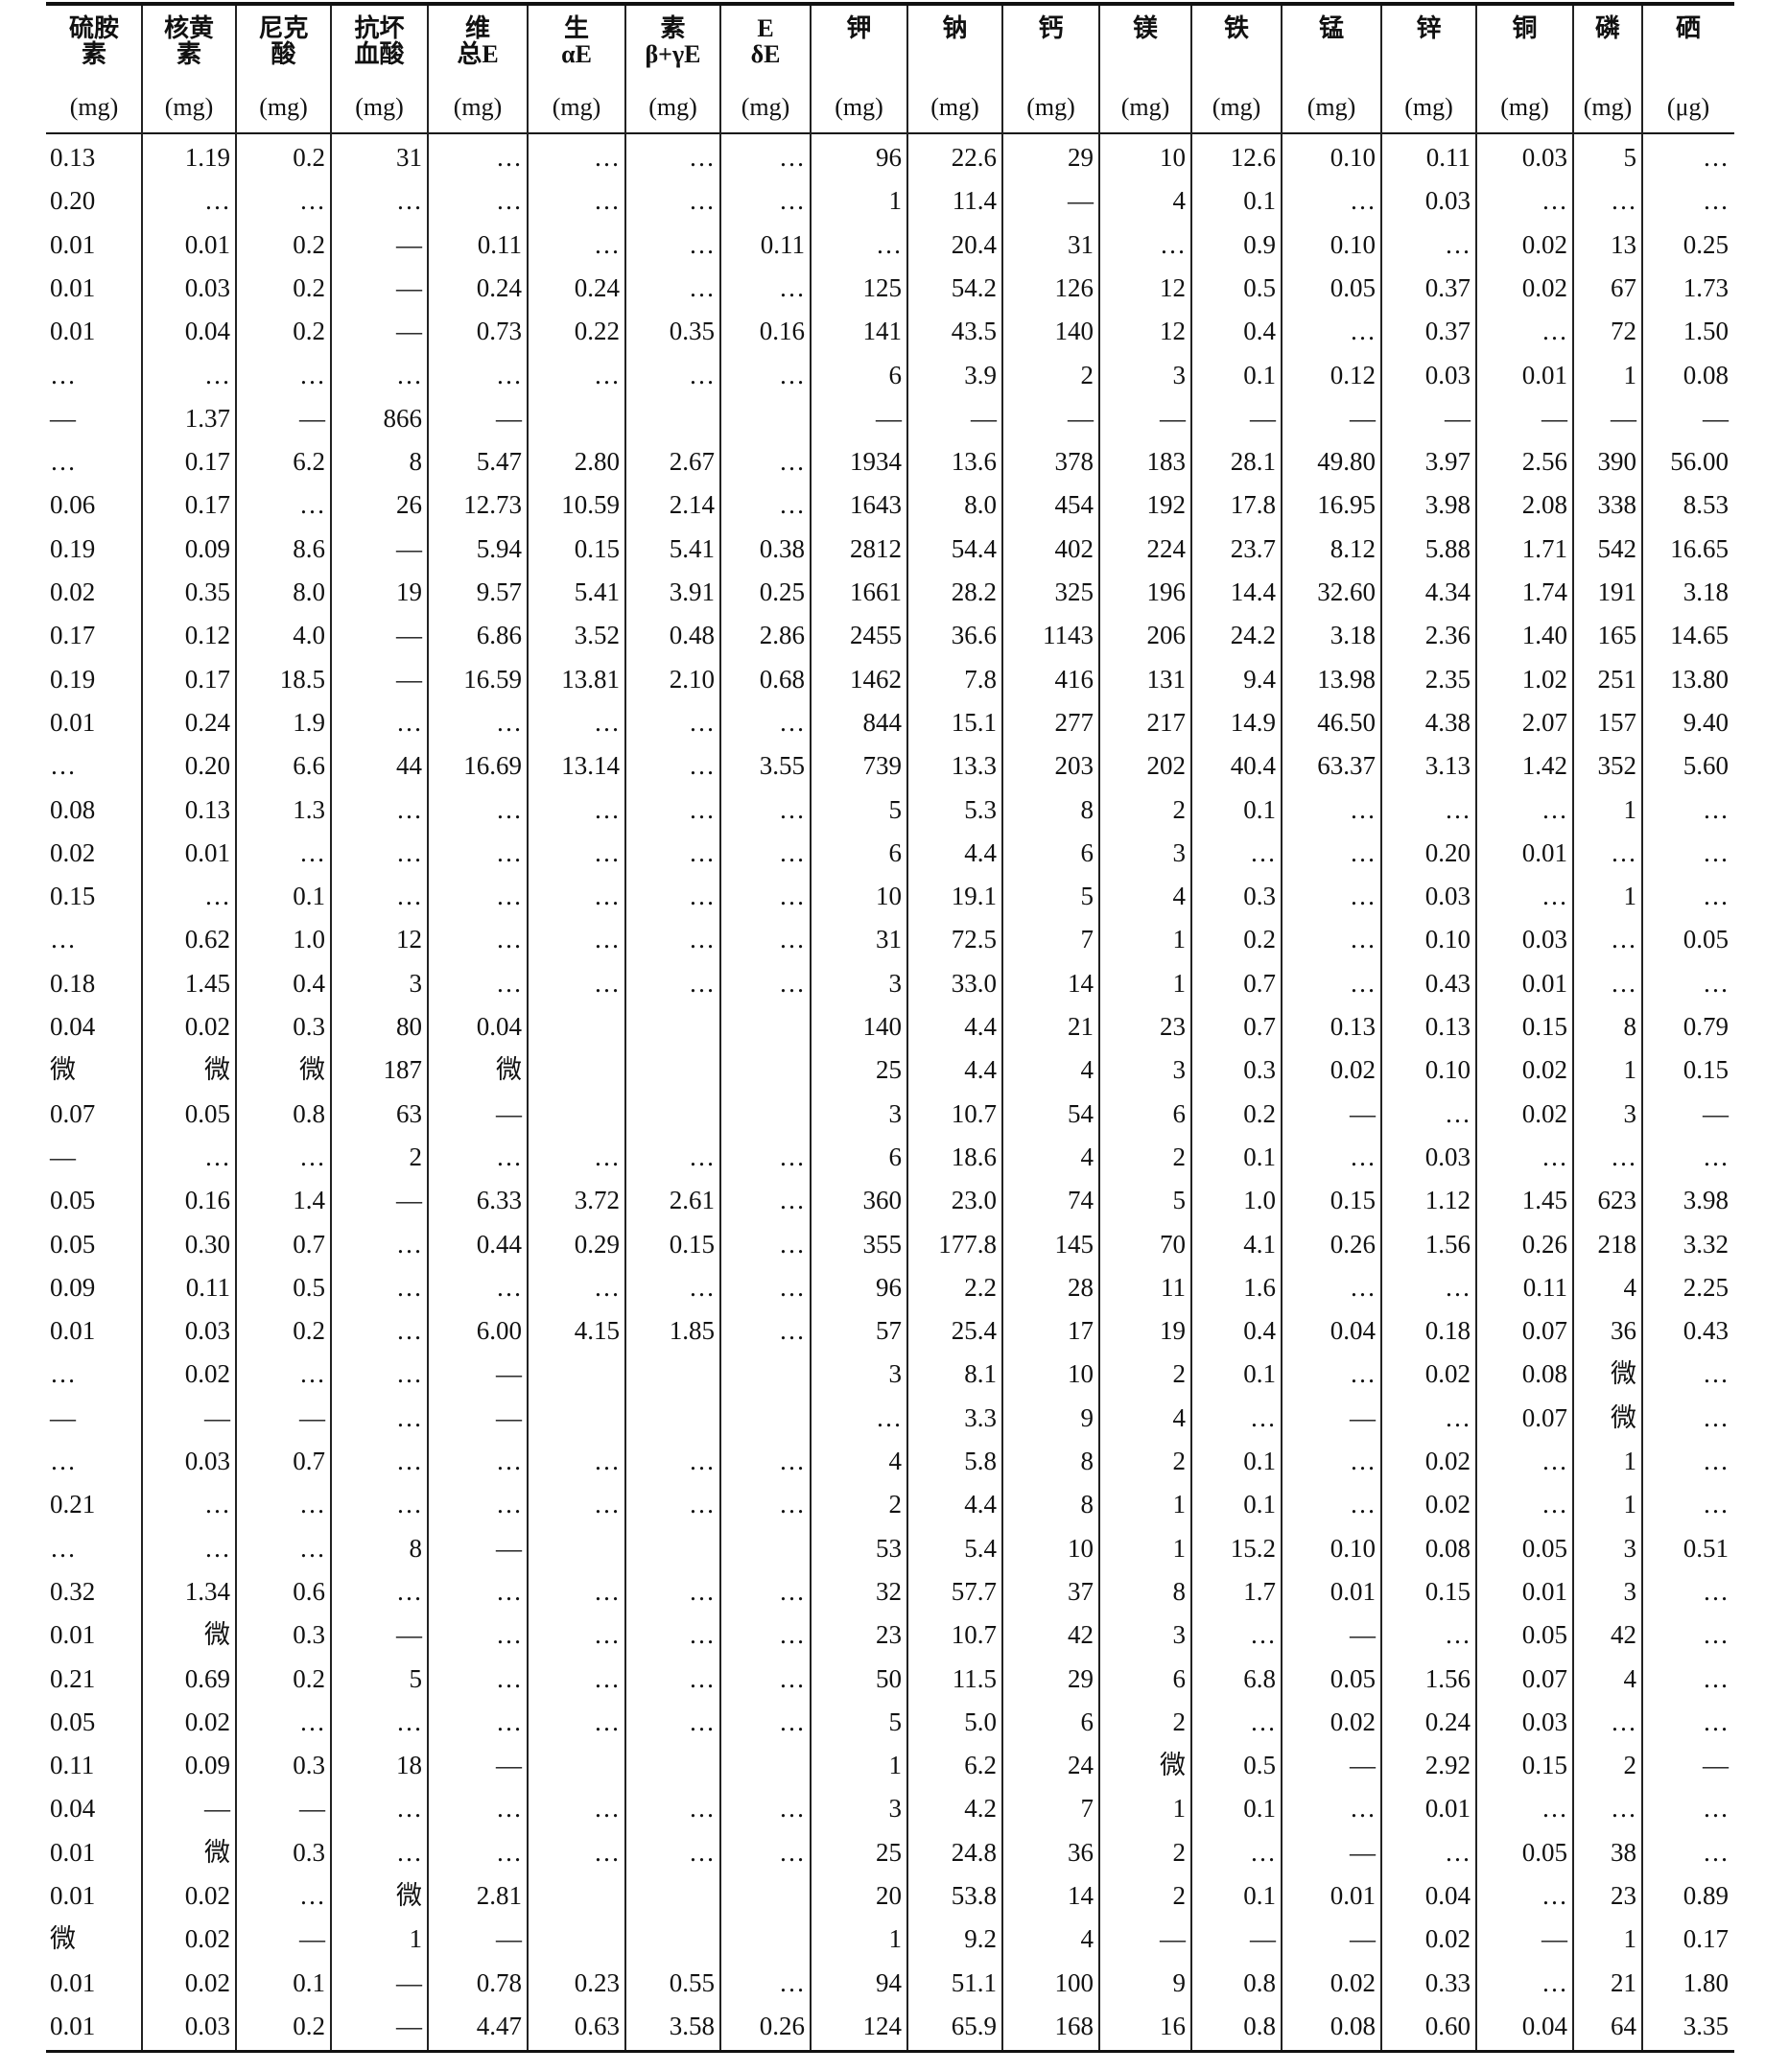 This screenshot has height=2072, width=1765. I want to click on table-cell: 1.45, so click(1544, 1200).